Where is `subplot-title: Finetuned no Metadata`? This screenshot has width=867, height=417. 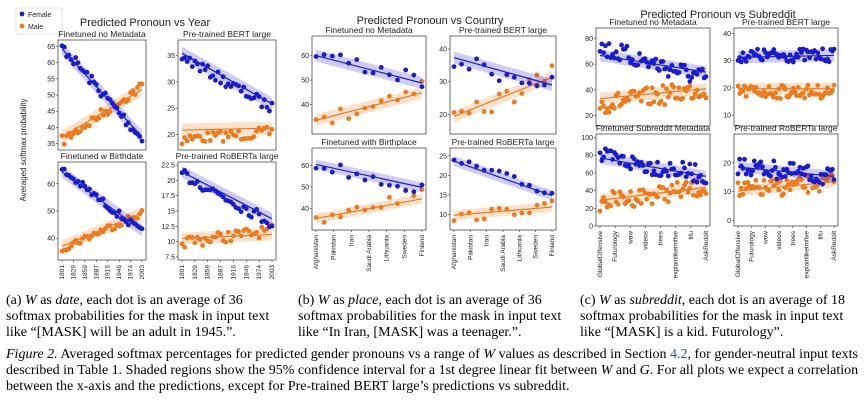 subplot-title: Finetuned no Metadata is located at coordinates (369, 30).